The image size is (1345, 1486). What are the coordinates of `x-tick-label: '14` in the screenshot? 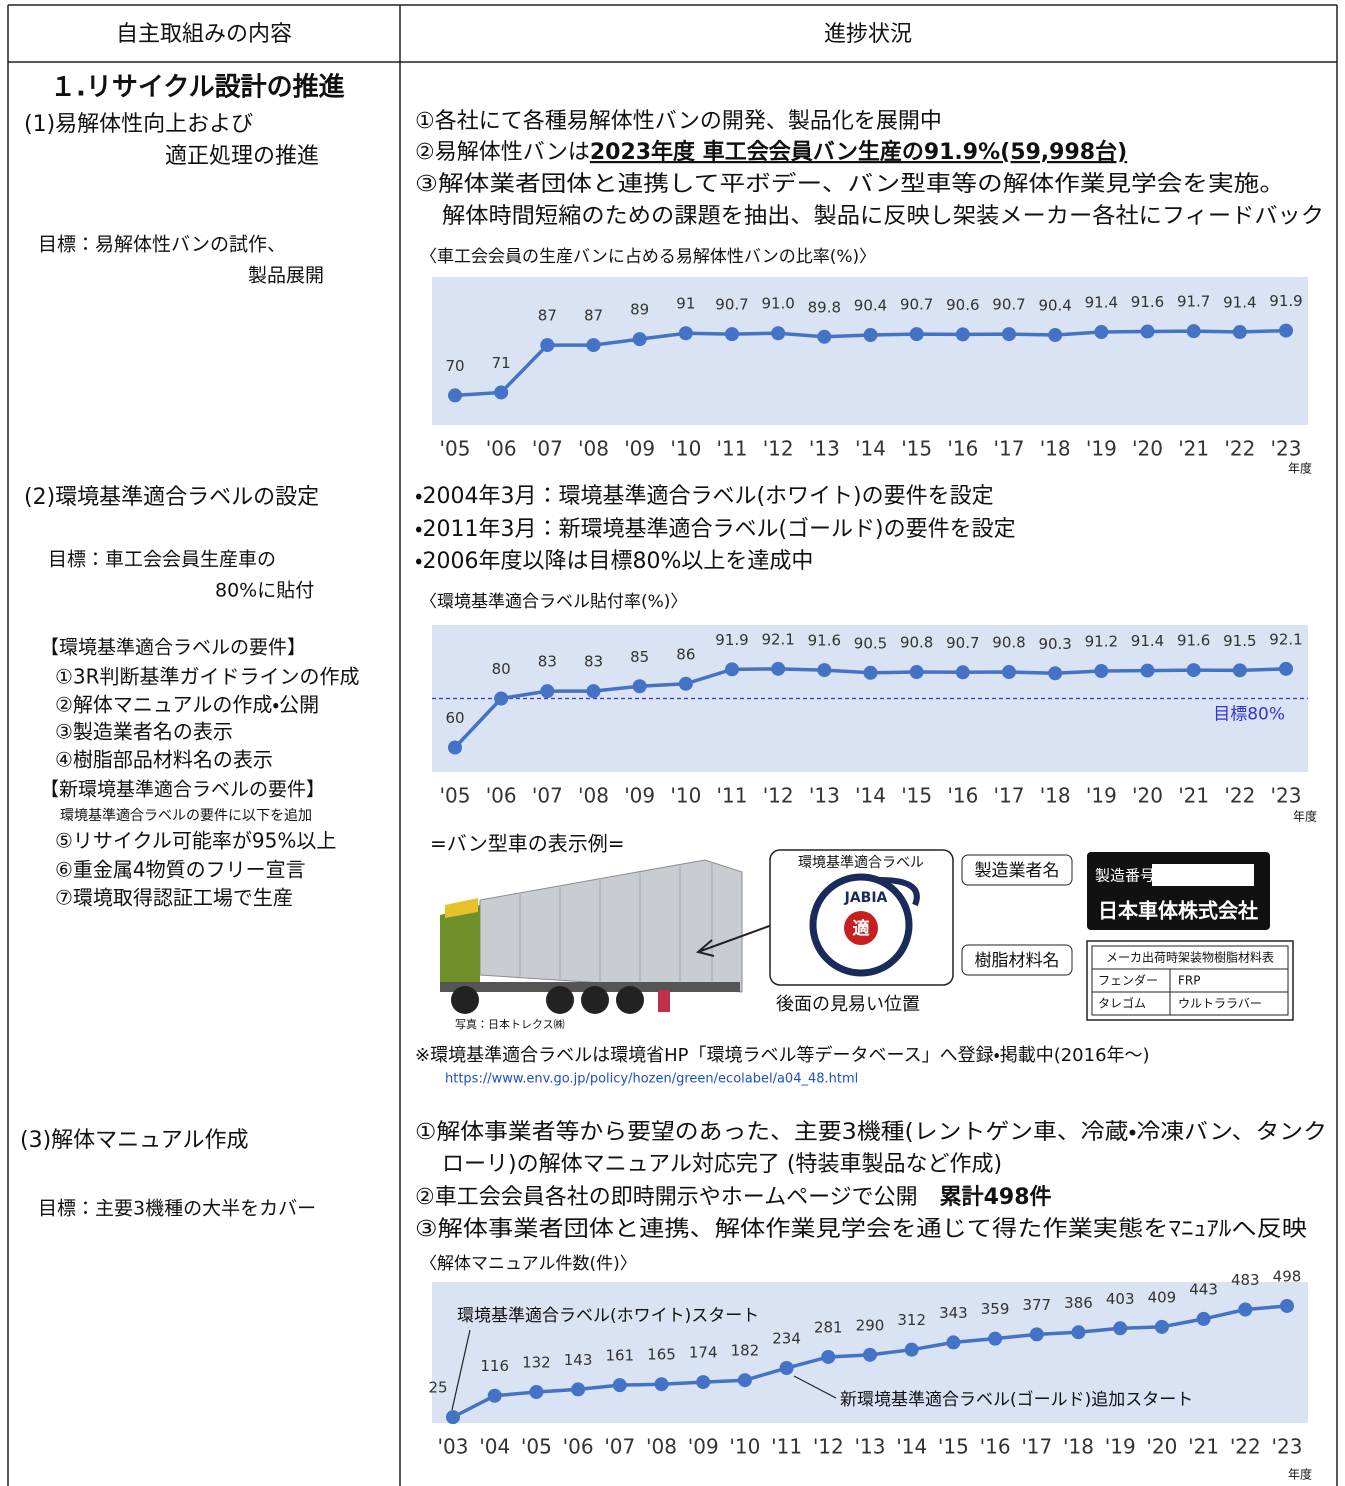 It's located at (911, 1447).